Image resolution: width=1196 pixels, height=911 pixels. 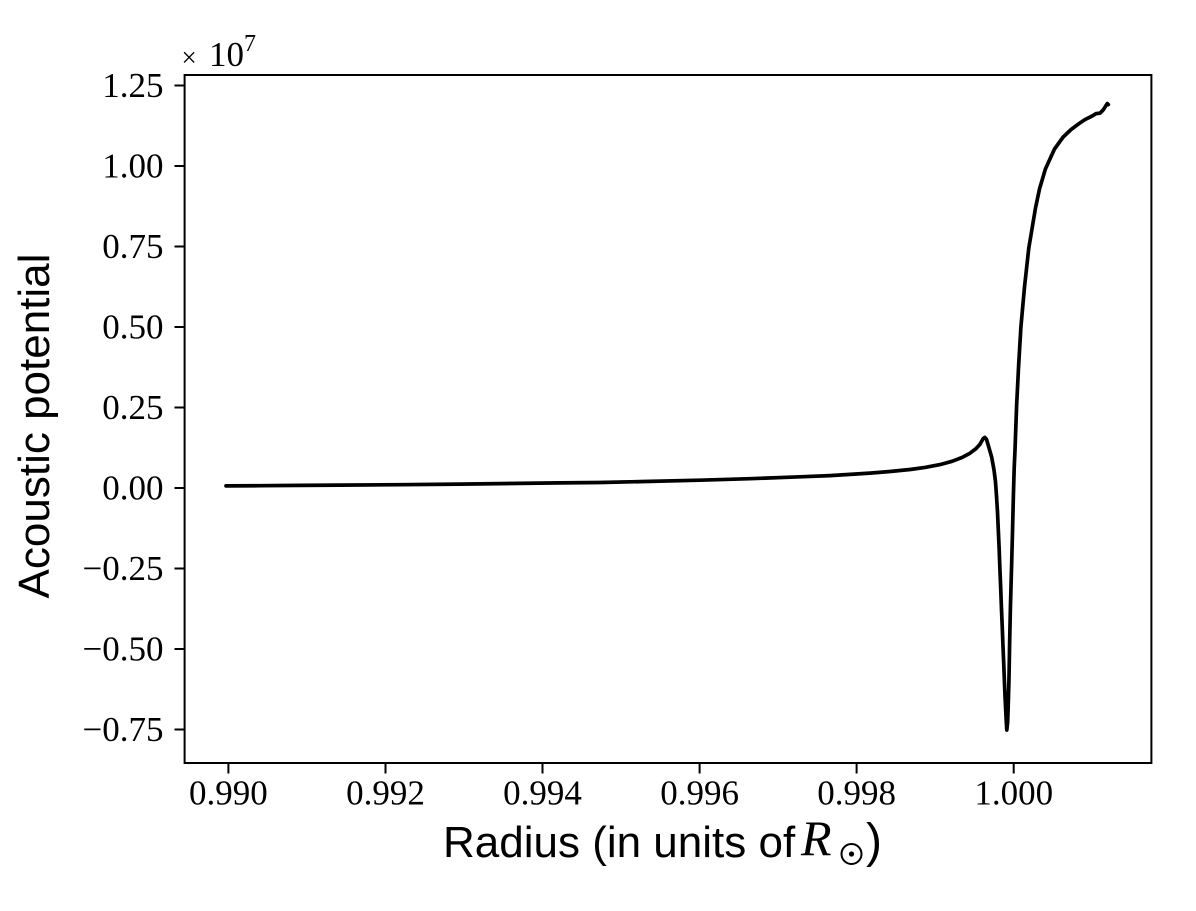 What do you see at coordinates (34, 426) in the screenshot?
I see `svg-text: Acoustic potential` at bounding box center [34, 426].